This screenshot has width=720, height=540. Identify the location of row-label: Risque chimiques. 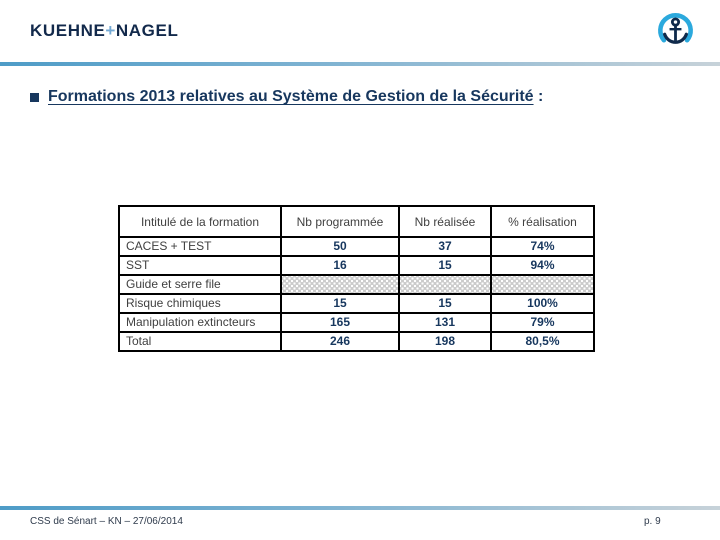
(200, 303).